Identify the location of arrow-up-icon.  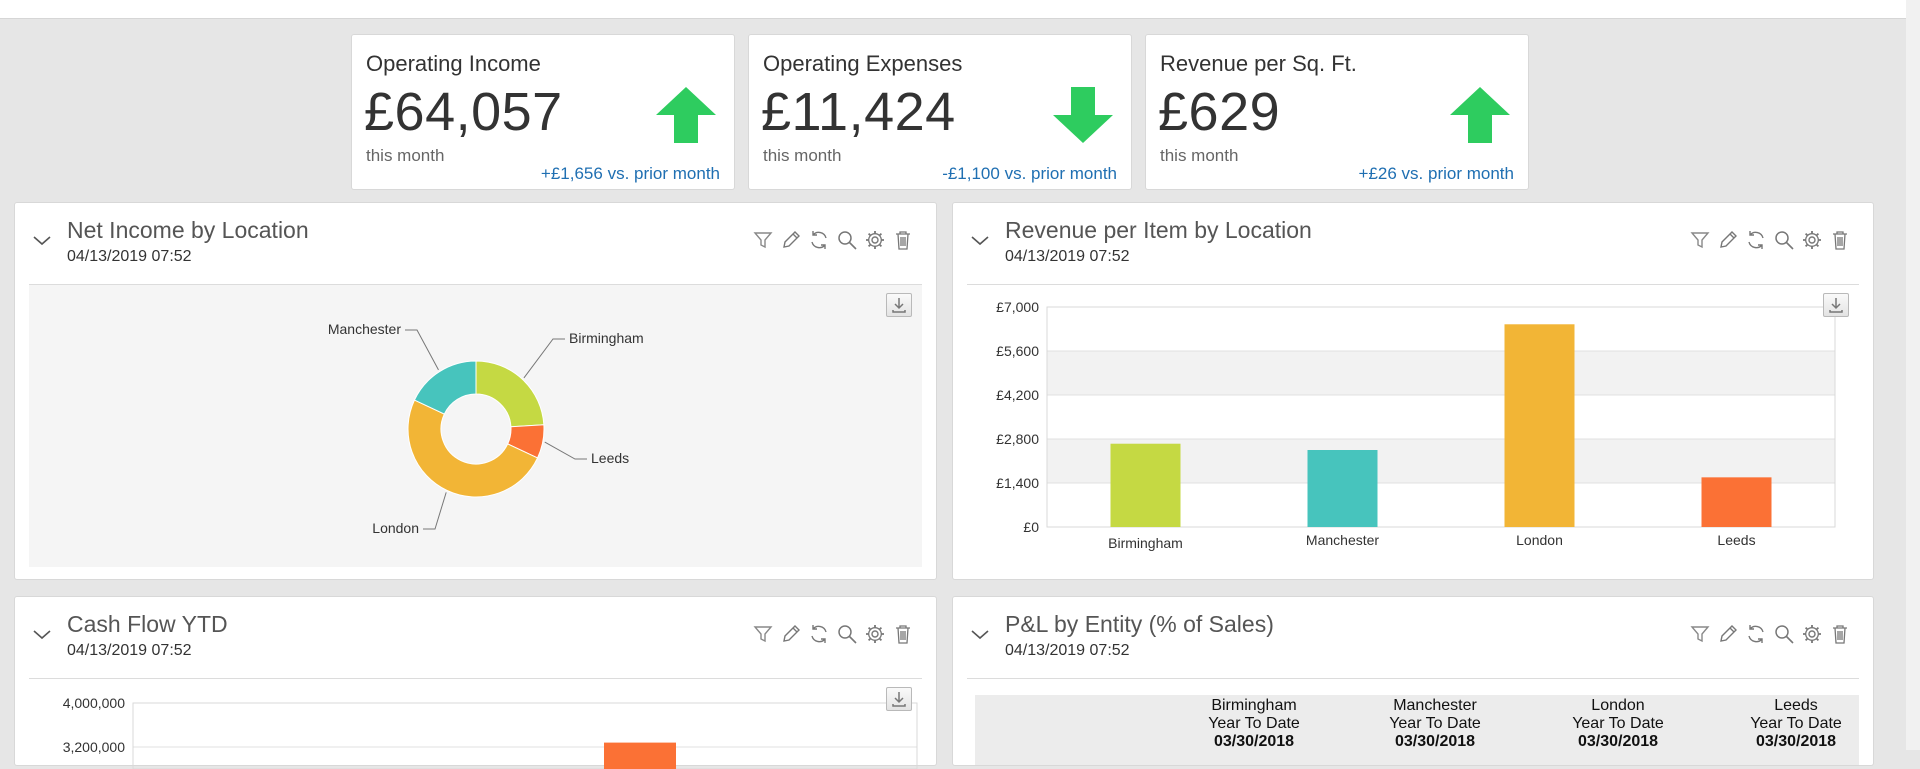
(1480, 115).